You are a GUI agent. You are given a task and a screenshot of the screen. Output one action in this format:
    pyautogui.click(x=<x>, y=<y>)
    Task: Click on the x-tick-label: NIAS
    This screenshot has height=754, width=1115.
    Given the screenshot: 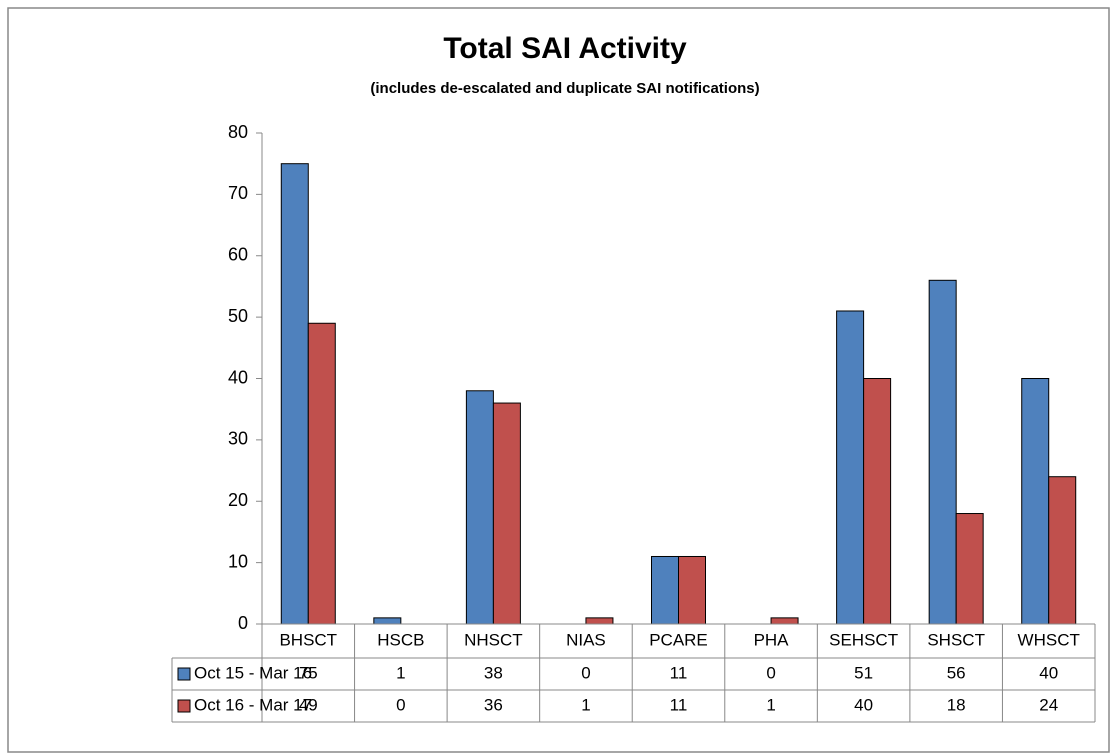 What is the action you would take?
    pyautogui.click(x=586, y=639)
    